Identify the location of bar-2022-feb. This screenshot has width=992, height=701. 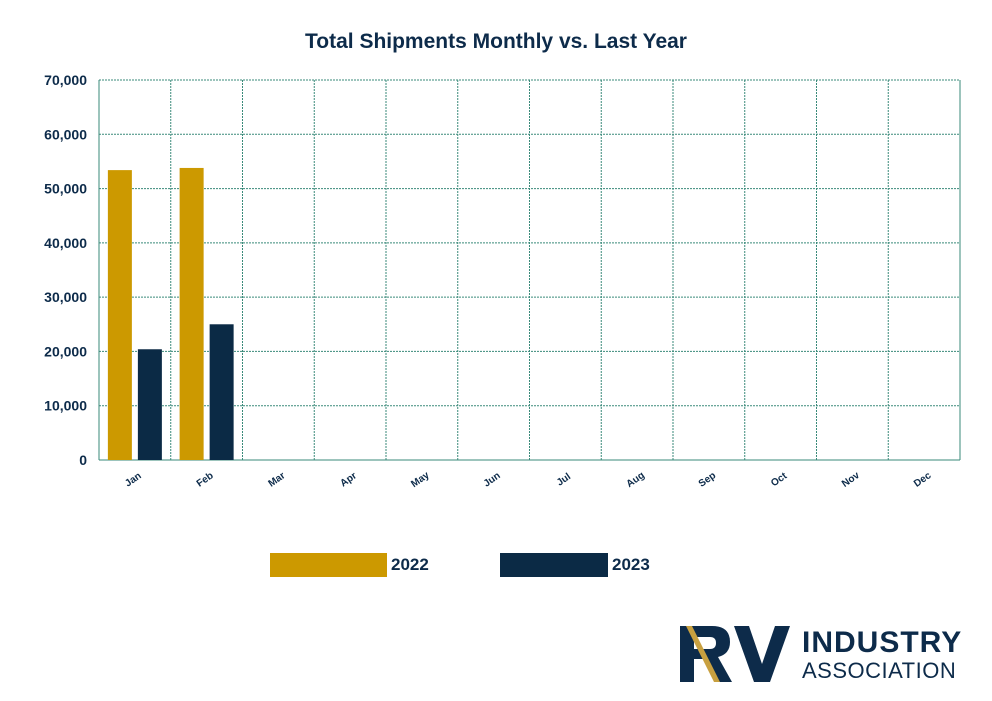
(191, 313).